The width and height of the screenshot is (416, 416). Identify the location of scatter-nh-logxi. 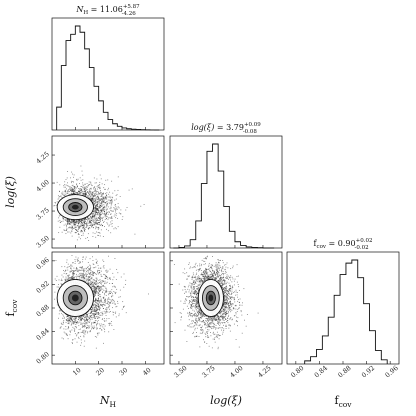
(99, 203).